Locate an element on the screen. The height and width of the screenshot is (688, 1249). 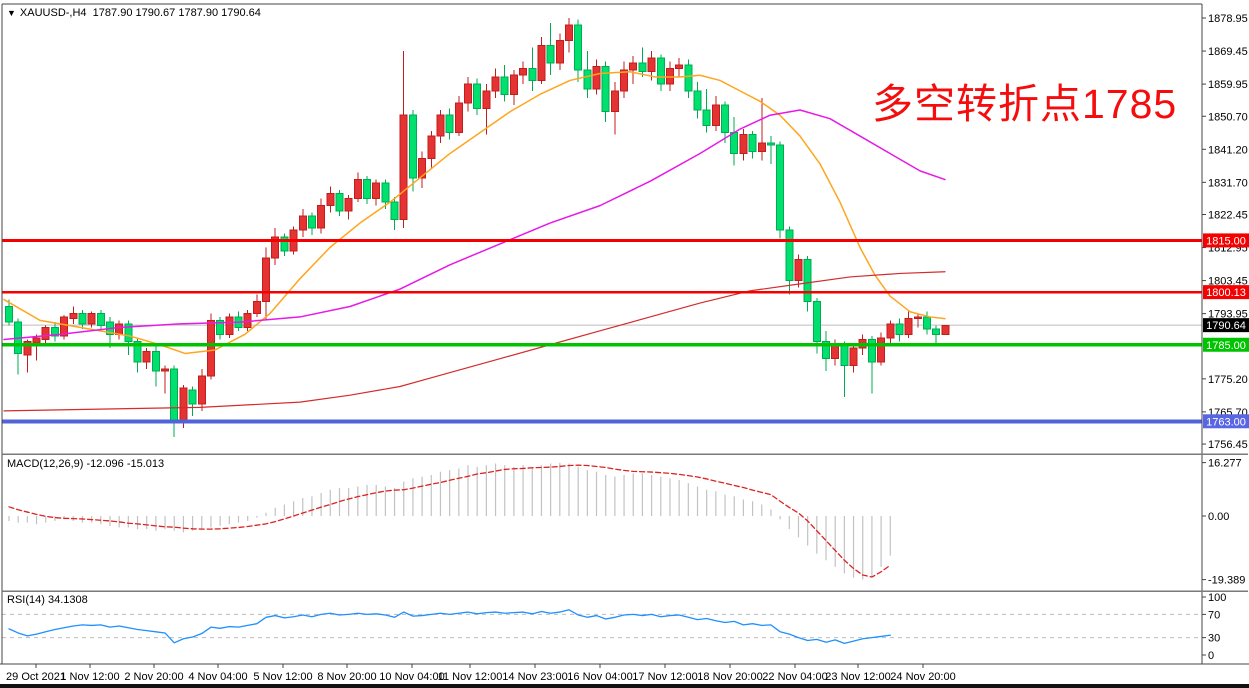
rsi-axis-tick-label: 70 is located at coordinates (1214, 615).